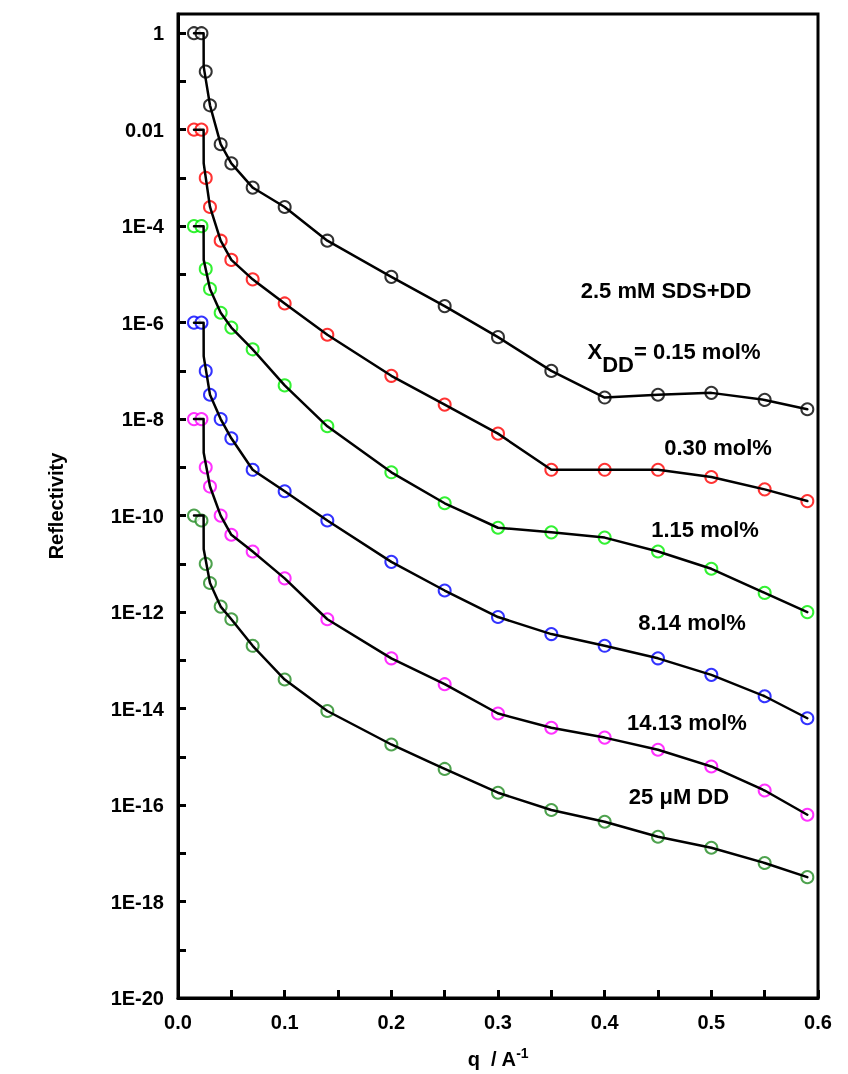 Image resolution: width=848 pixels, height=1074 pixels. What do you see at coordinates (818, 1022) in the screenshot?
I see `x-tick-label: 0.6` at bounding box center [818, 1022].